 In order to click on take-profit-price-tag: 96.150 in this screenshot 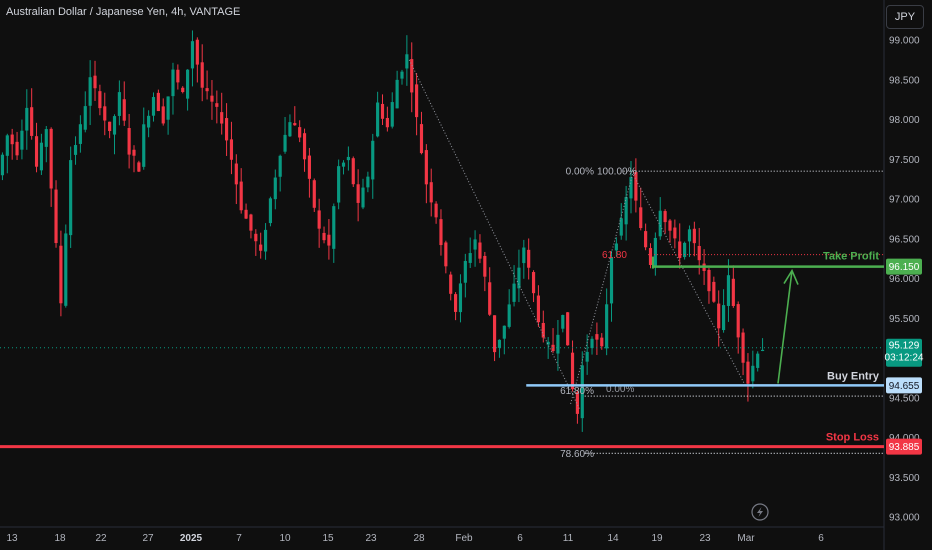, I will do `click(904, 267)`.